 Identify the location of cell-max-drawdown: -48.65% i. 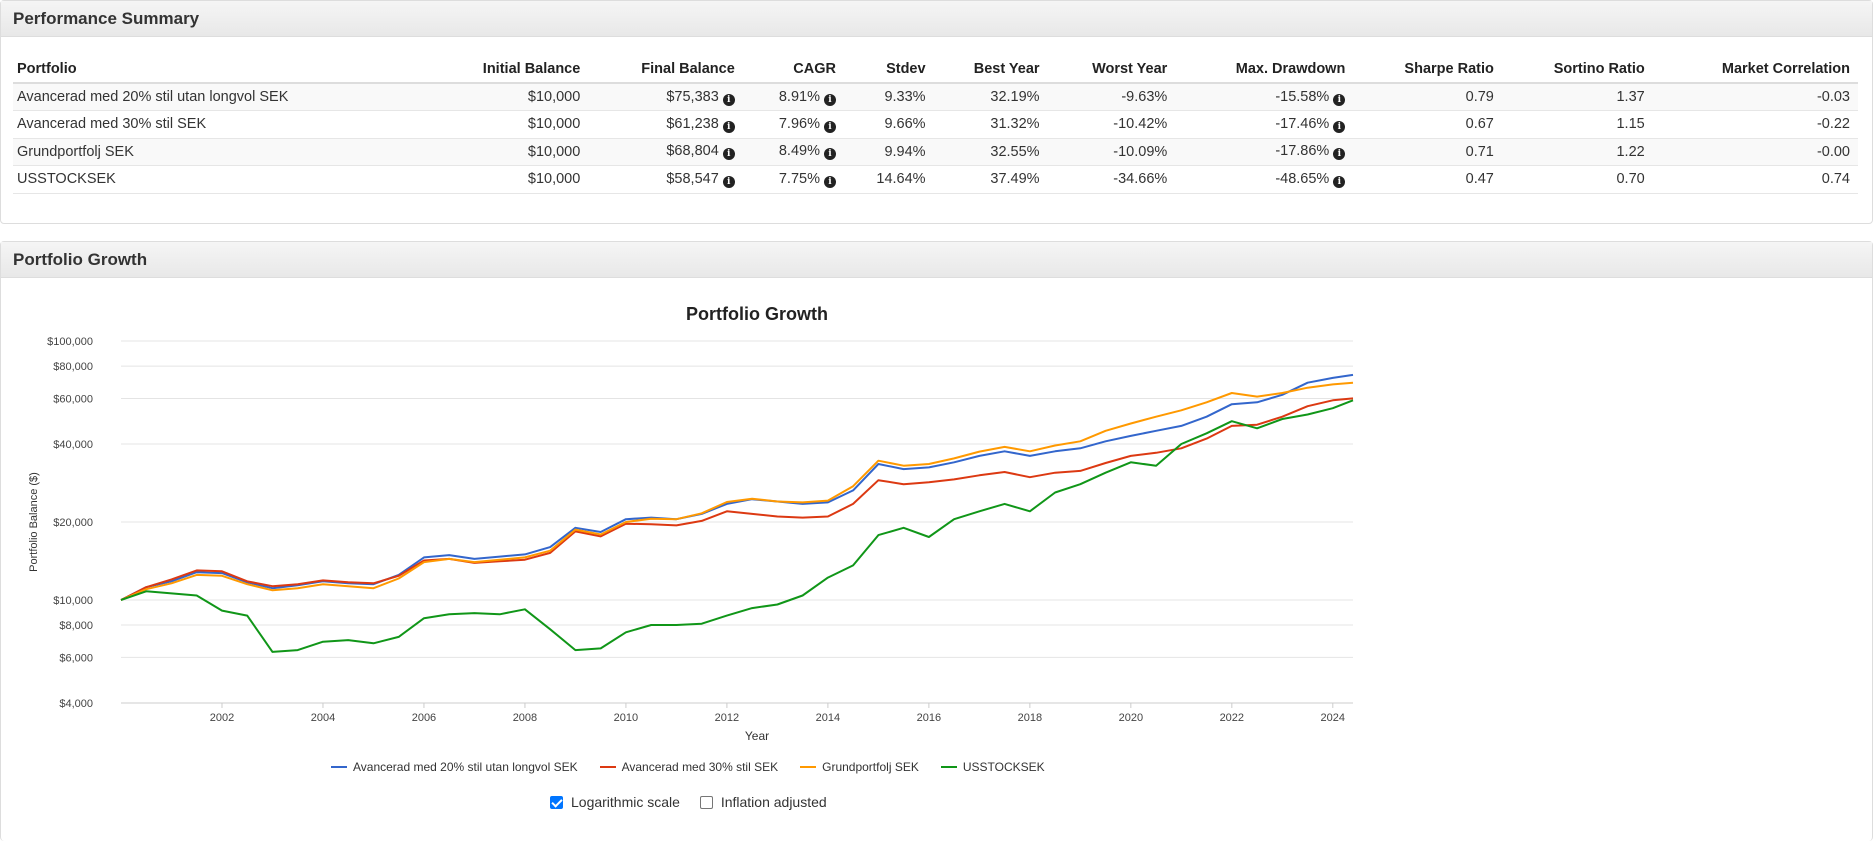
(1264, 179).